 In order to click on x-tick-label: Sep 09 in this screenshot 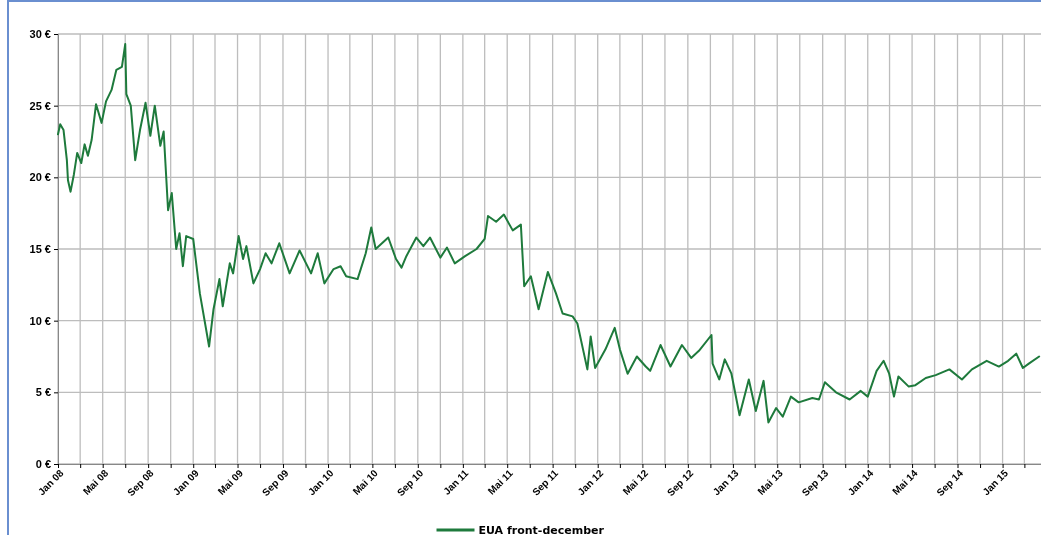, I will do `click(275, 483)`.